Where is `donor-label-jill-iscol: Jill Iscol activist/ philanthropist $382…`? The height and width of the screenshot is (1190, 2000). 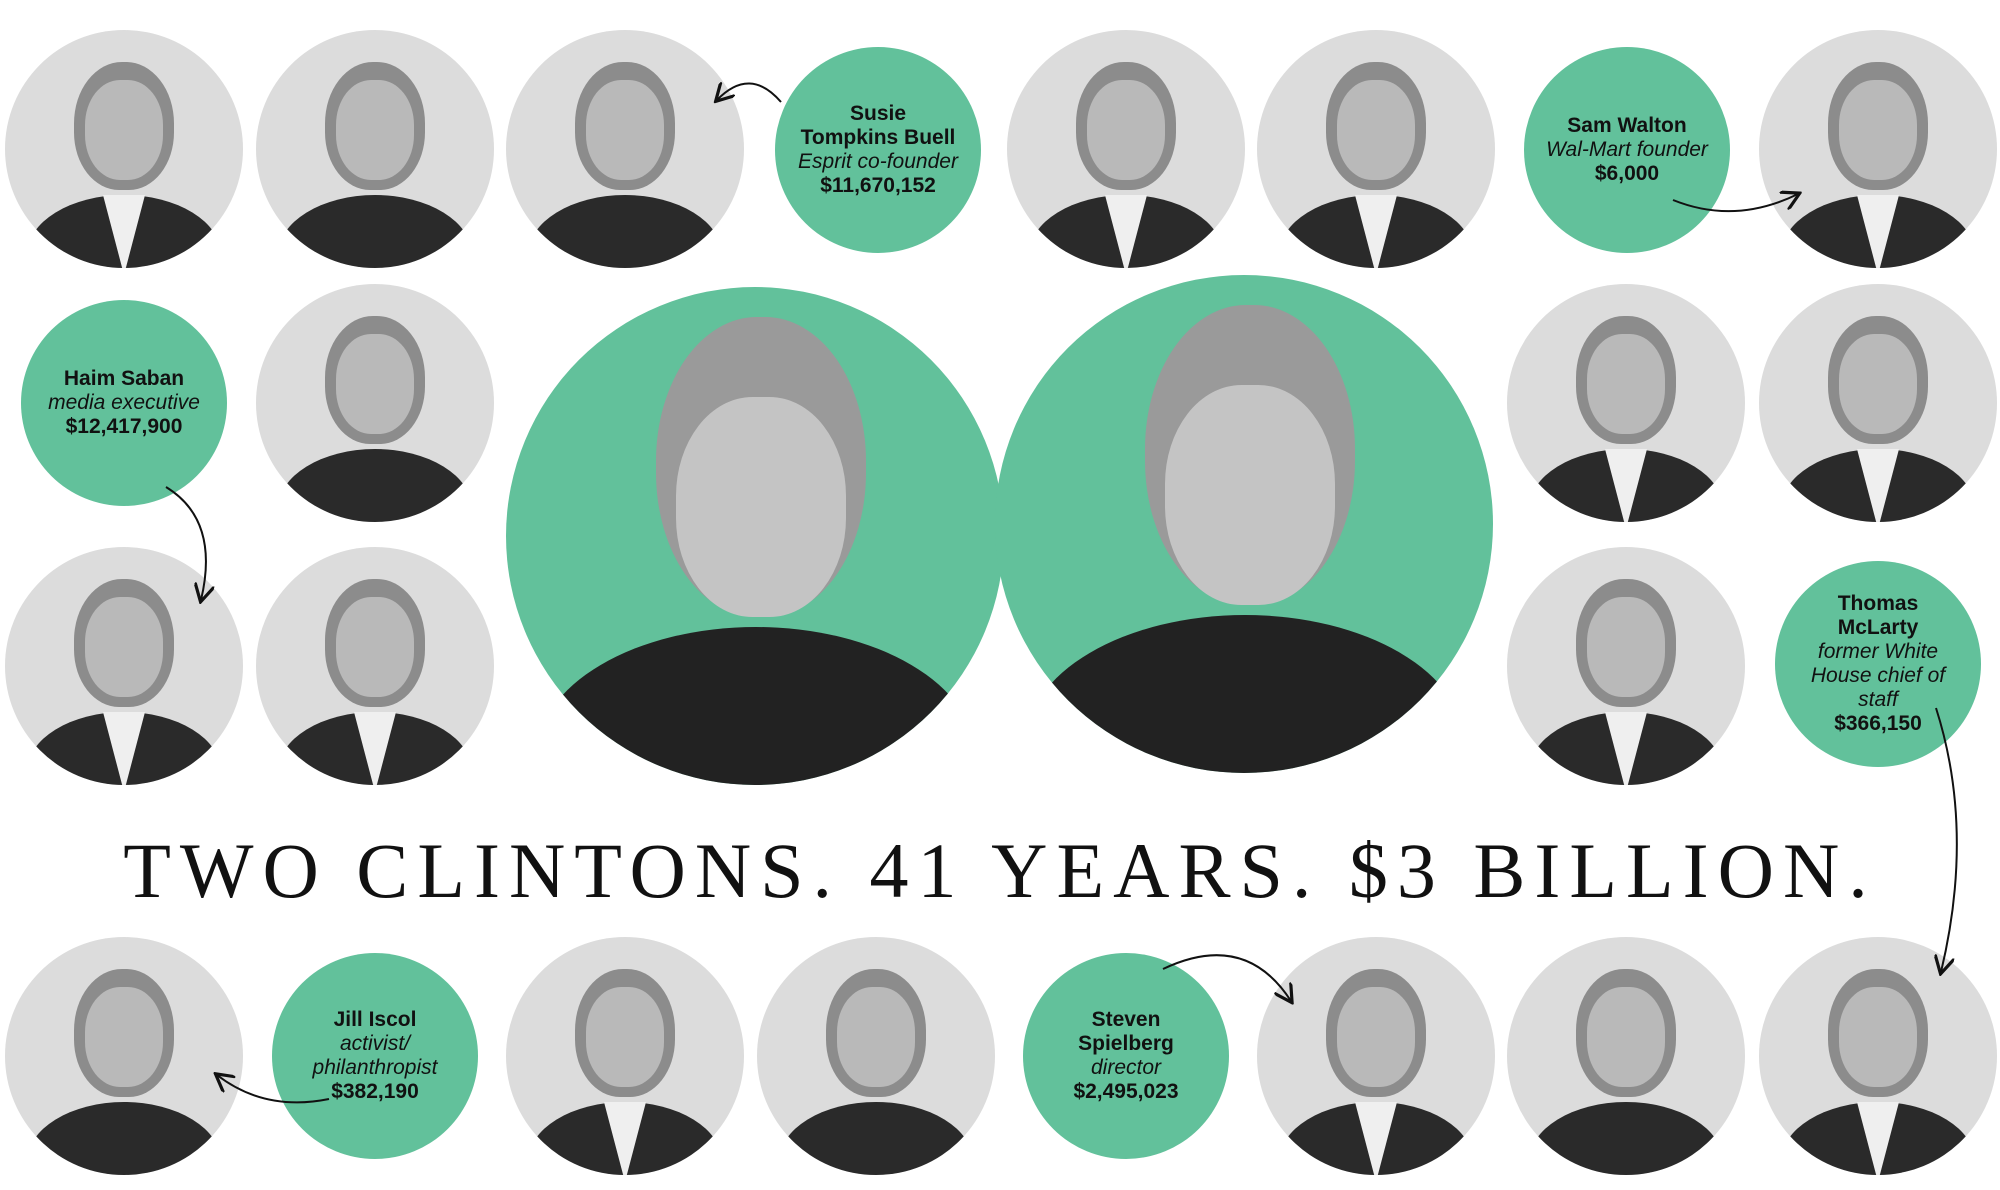 donor-label-jill-iscol: Jill Iscol activist/ philanthropist $382… is located at coordinates (375, 1056).